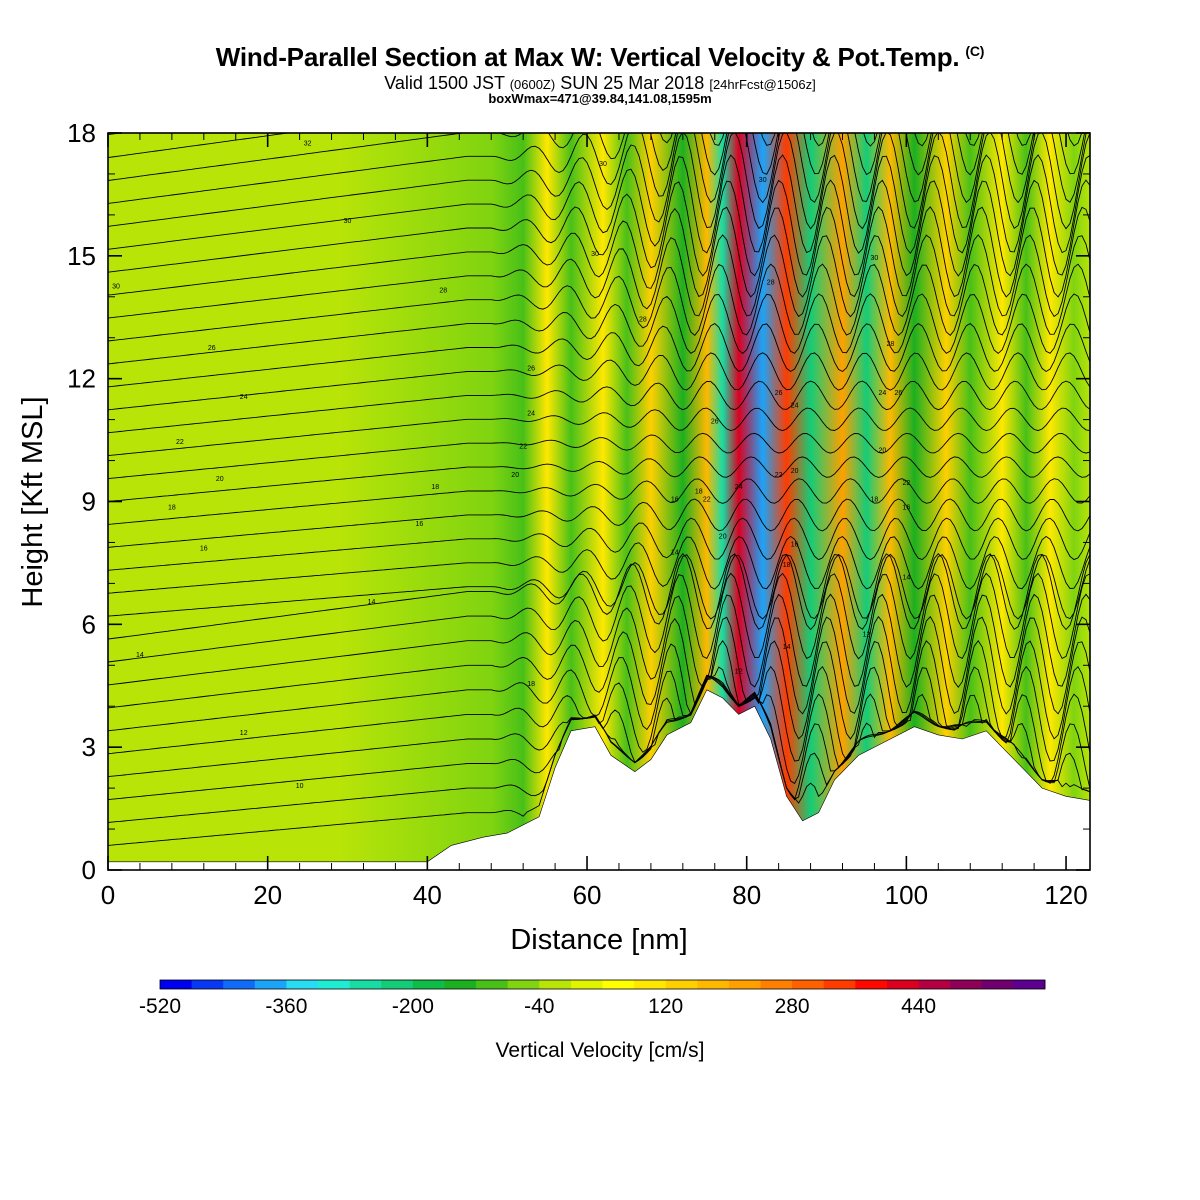  What do you see at coordinates (600, 98) in the screenshot?
I see `box-wmax-info: boxWmax=471@39.84,141.08,1595m` at bounding box center [600, 98].